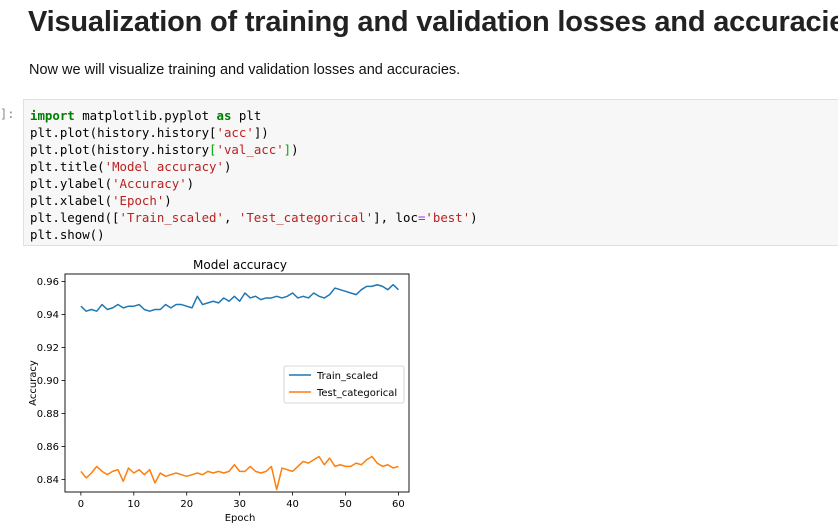 The image size is (838, 531). Describe the element at coordinates (239, 297) in the screenshot. I see `series-line-train-scaled` at that location.